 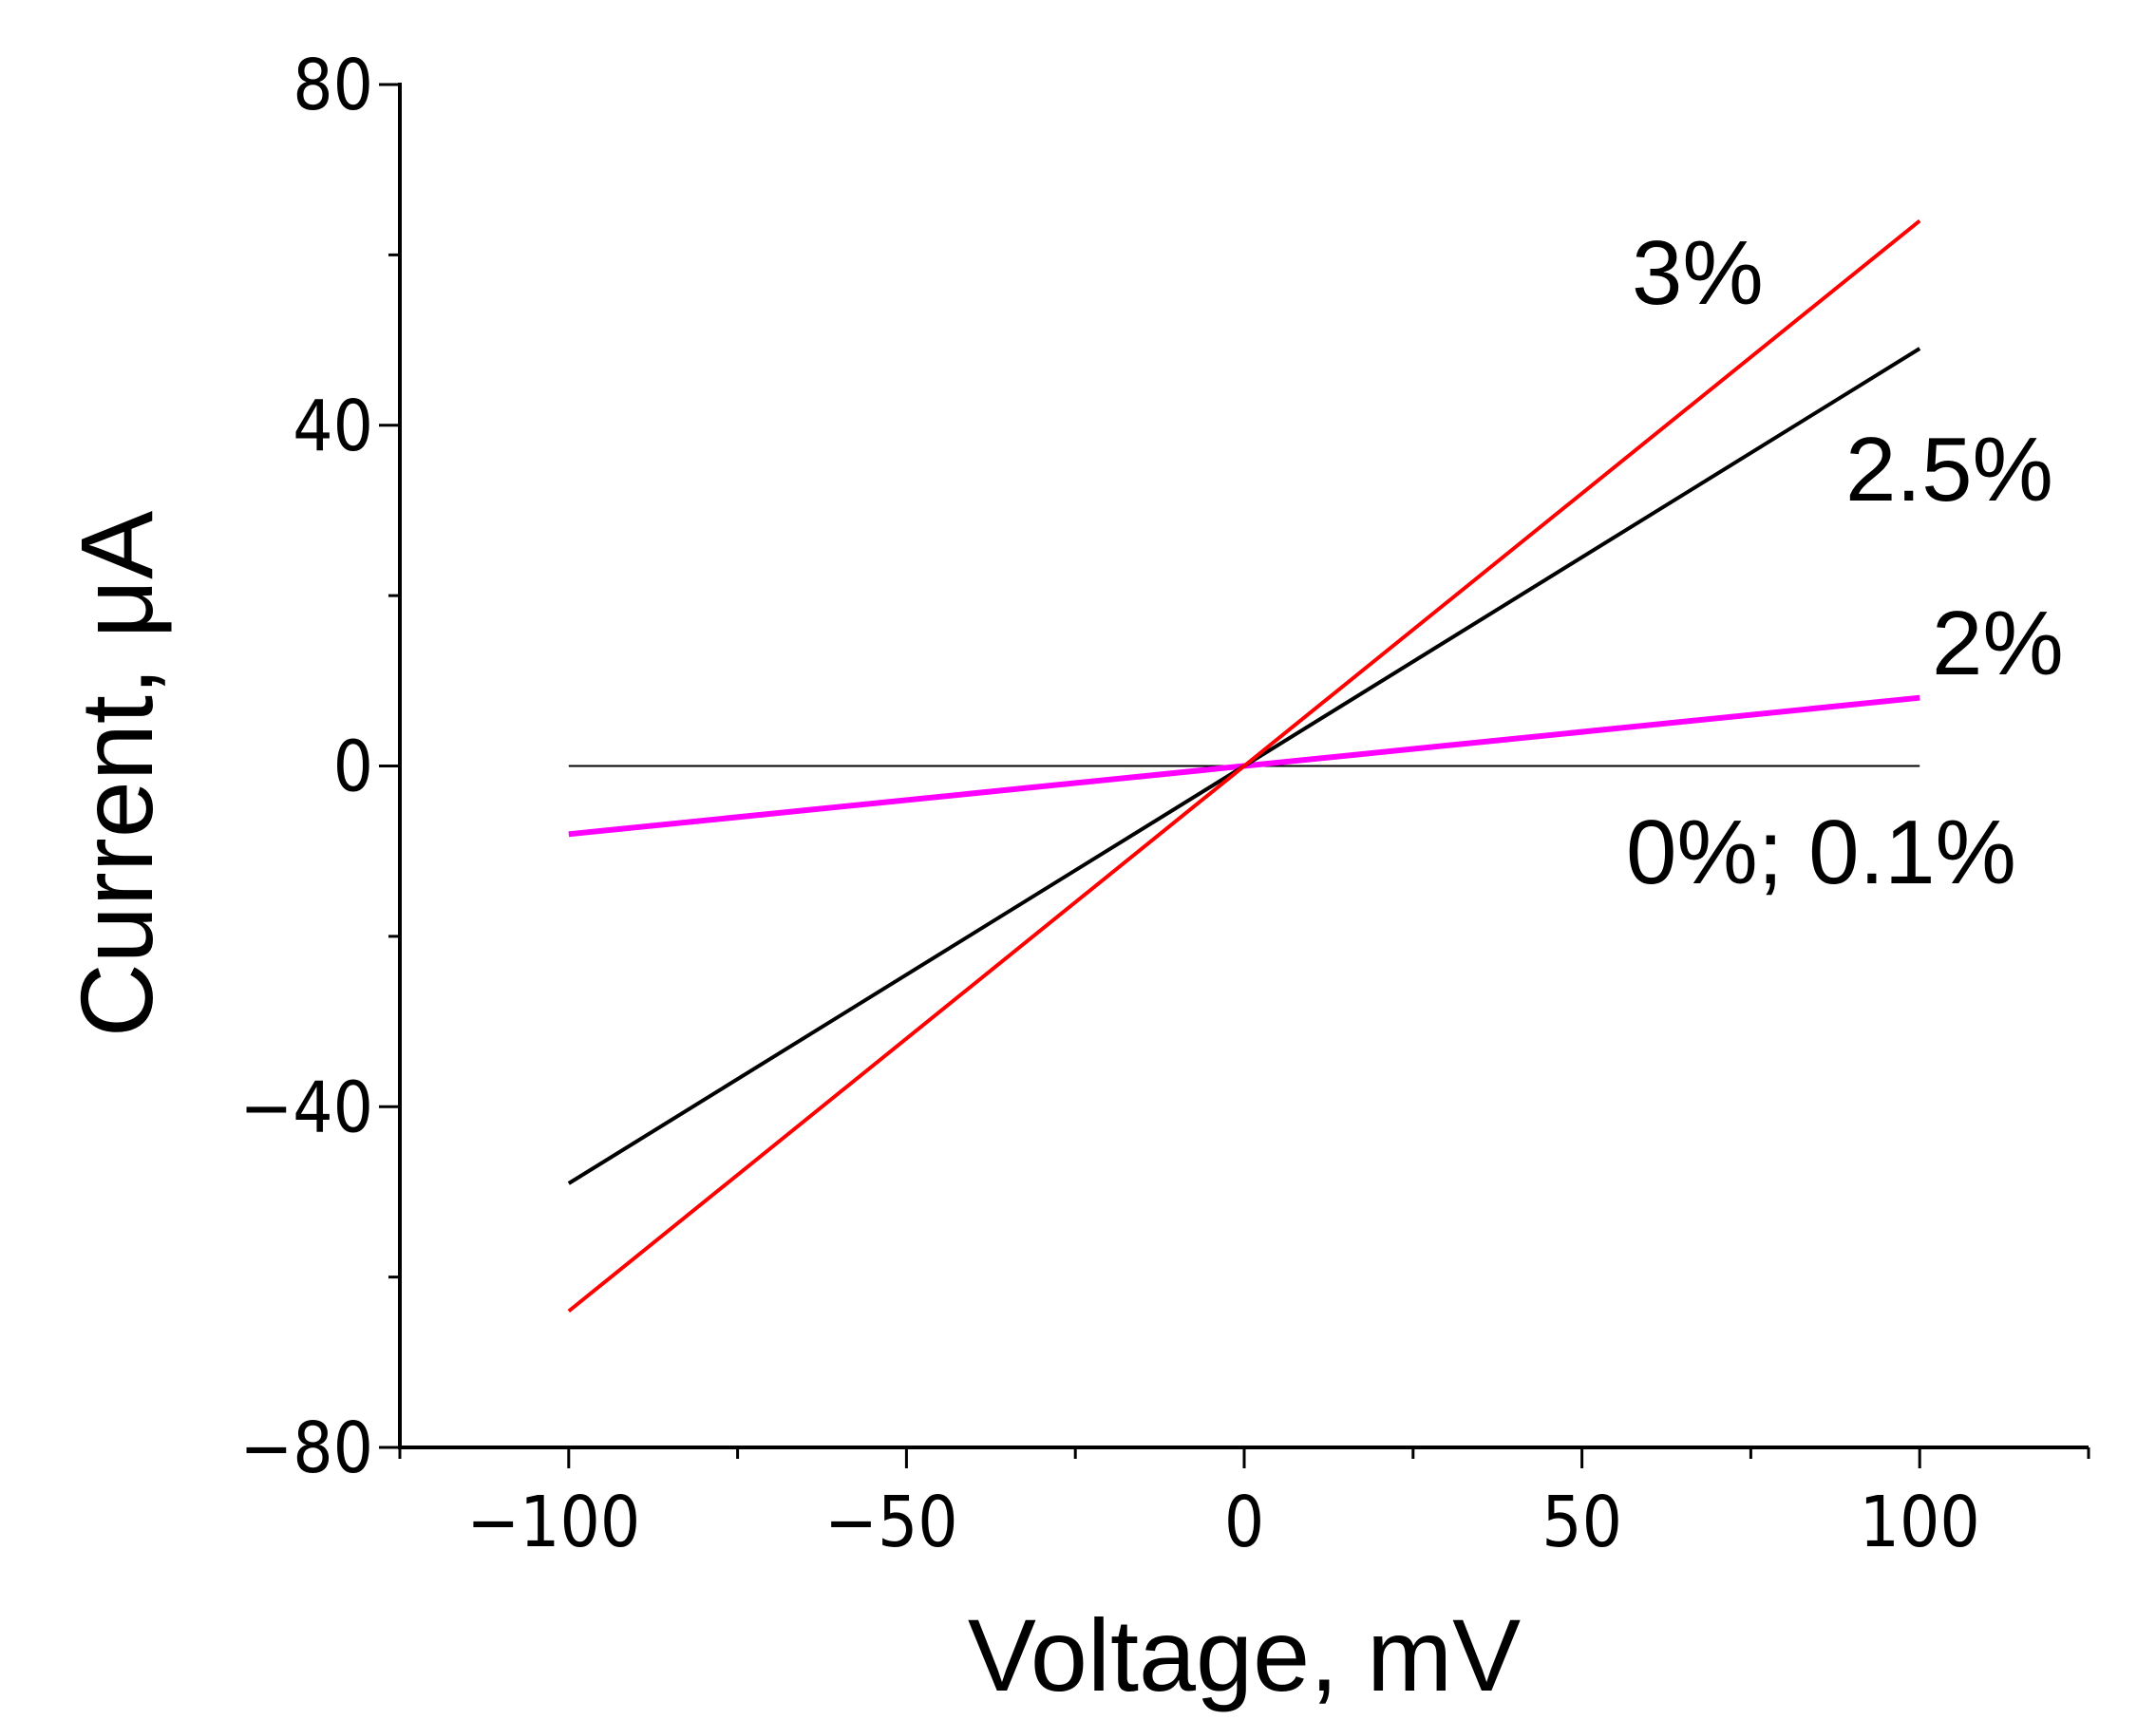 I want to click on series-label-0-0-1pct: 0%; 0.1%, so click(x=1821, y=853).